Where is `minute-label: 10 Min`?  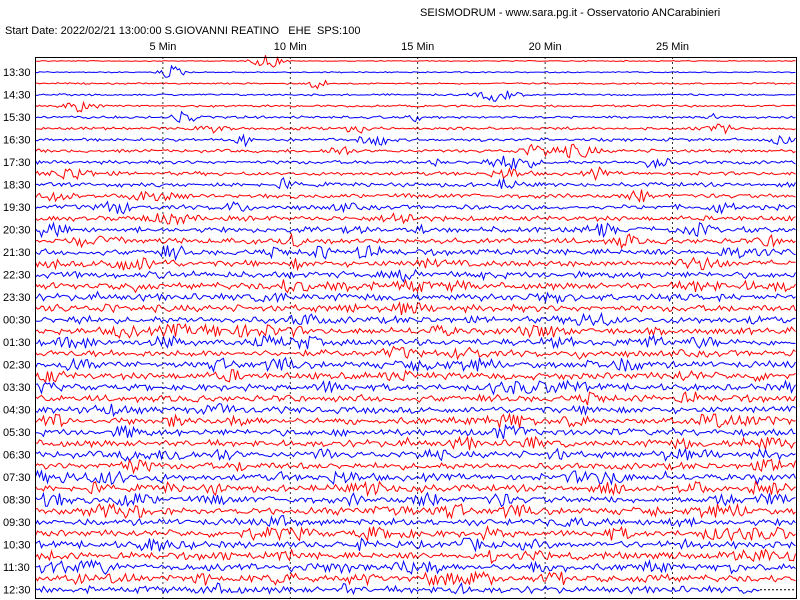
minute-label: 10 Min is located at coordinates (290, 47).